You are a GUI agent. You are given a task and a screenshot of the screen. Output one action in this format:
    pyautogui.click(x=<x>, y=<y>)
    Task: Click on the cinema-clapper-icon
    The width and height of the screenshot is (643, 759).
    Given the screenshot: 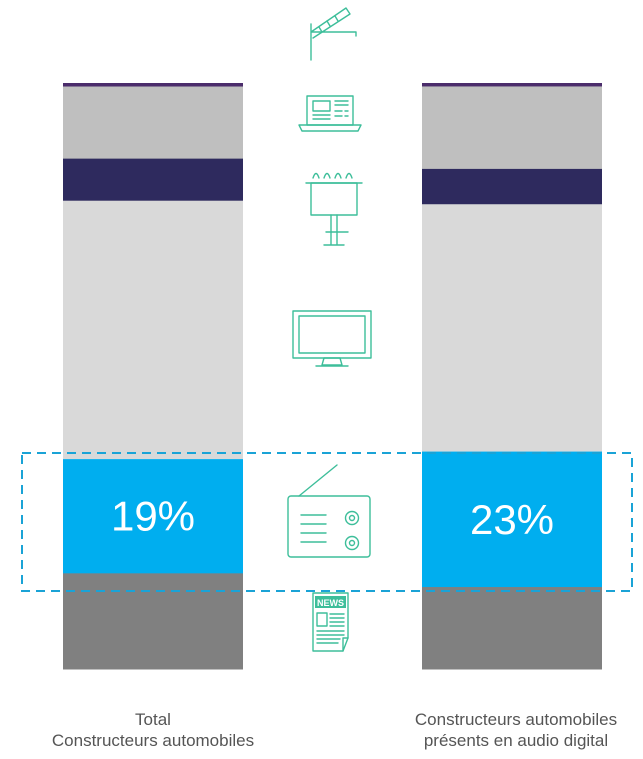 What is the action you would take?
    pyautogui.click(x=333, y=34)
    